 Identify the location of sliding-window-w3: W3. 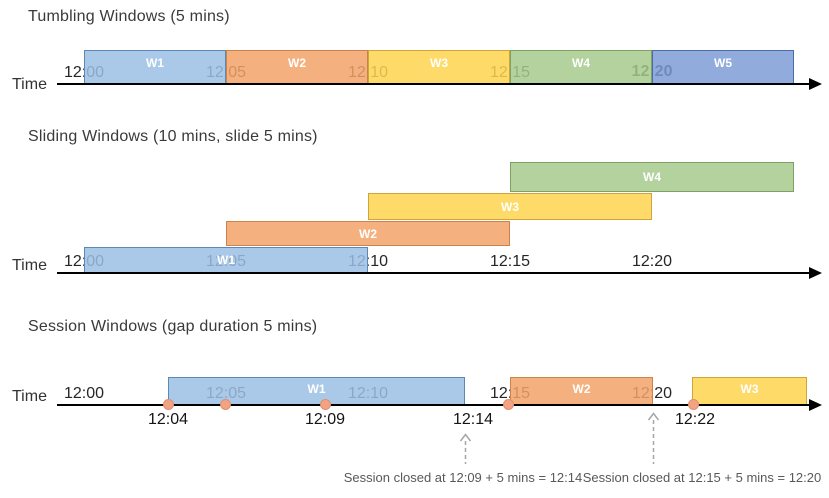
(510, 206).